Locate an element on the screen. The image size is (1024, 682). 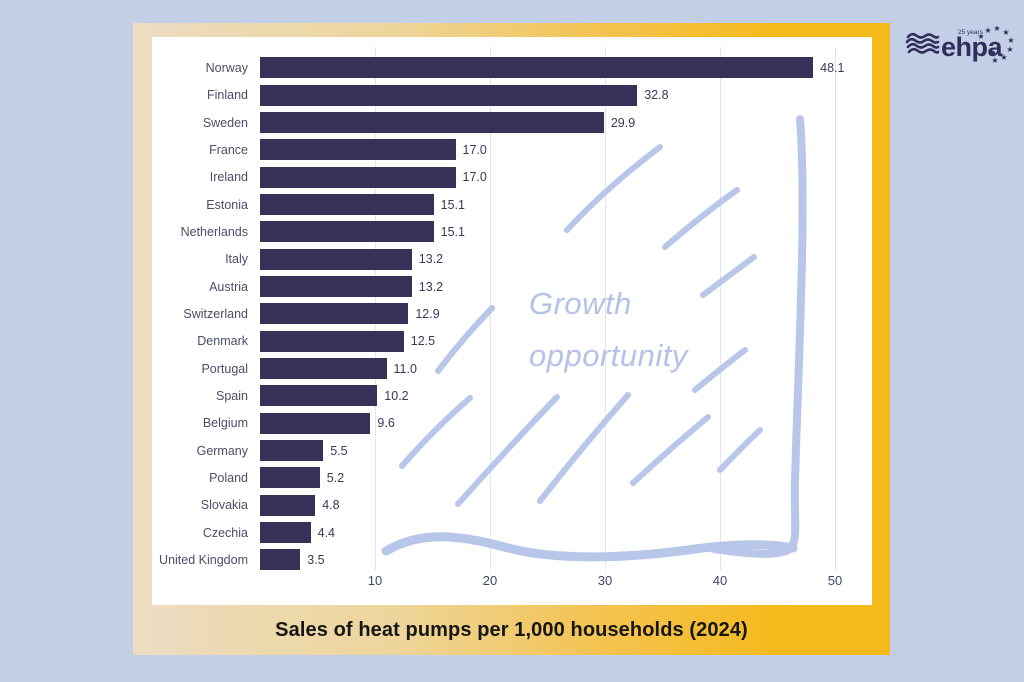
category-label: United Kingdom is located at coordinates (203, 559).